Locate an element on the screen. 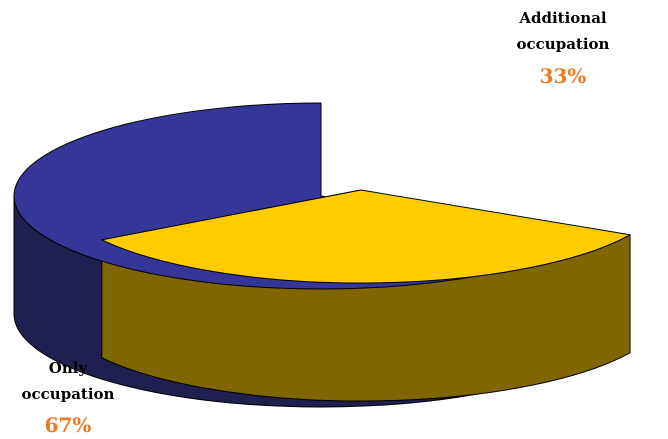 This screenshot has width=668, height=439. additional-occupation-label-line-2: occupation is located at coordinates (563, 44).